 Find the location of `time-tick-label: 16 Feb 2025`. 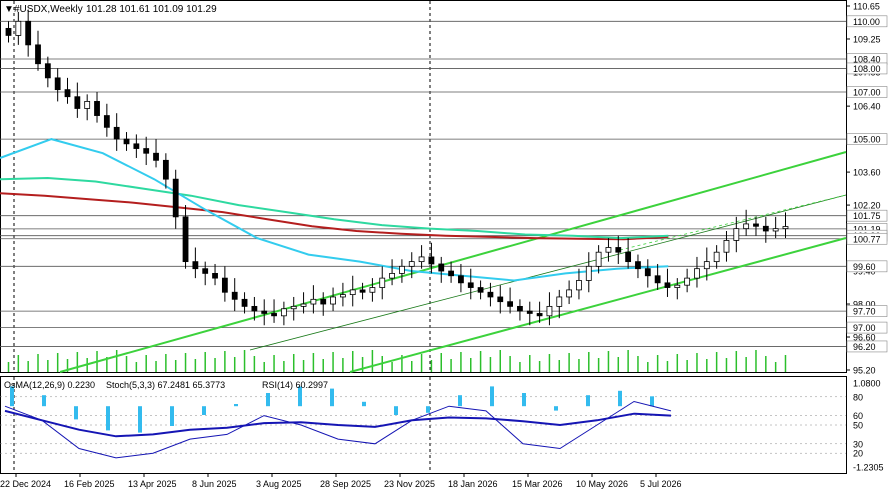

time-tick-label: 16 Feb 2025 is located at coordinates (89, 484).